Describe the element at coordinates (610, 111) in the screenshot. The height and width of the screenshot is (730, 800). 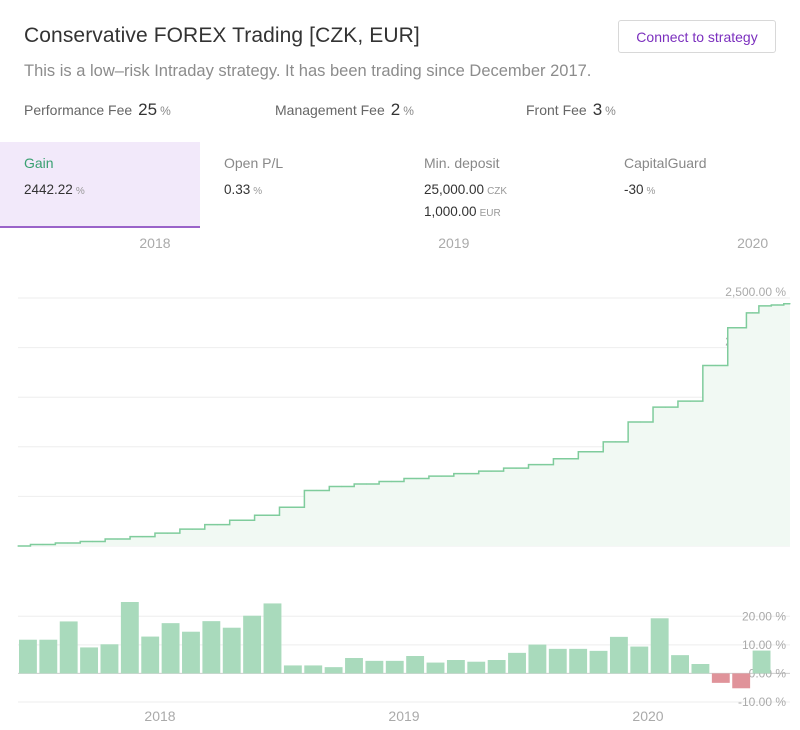
I see `front-fee-unit: %` at that location.